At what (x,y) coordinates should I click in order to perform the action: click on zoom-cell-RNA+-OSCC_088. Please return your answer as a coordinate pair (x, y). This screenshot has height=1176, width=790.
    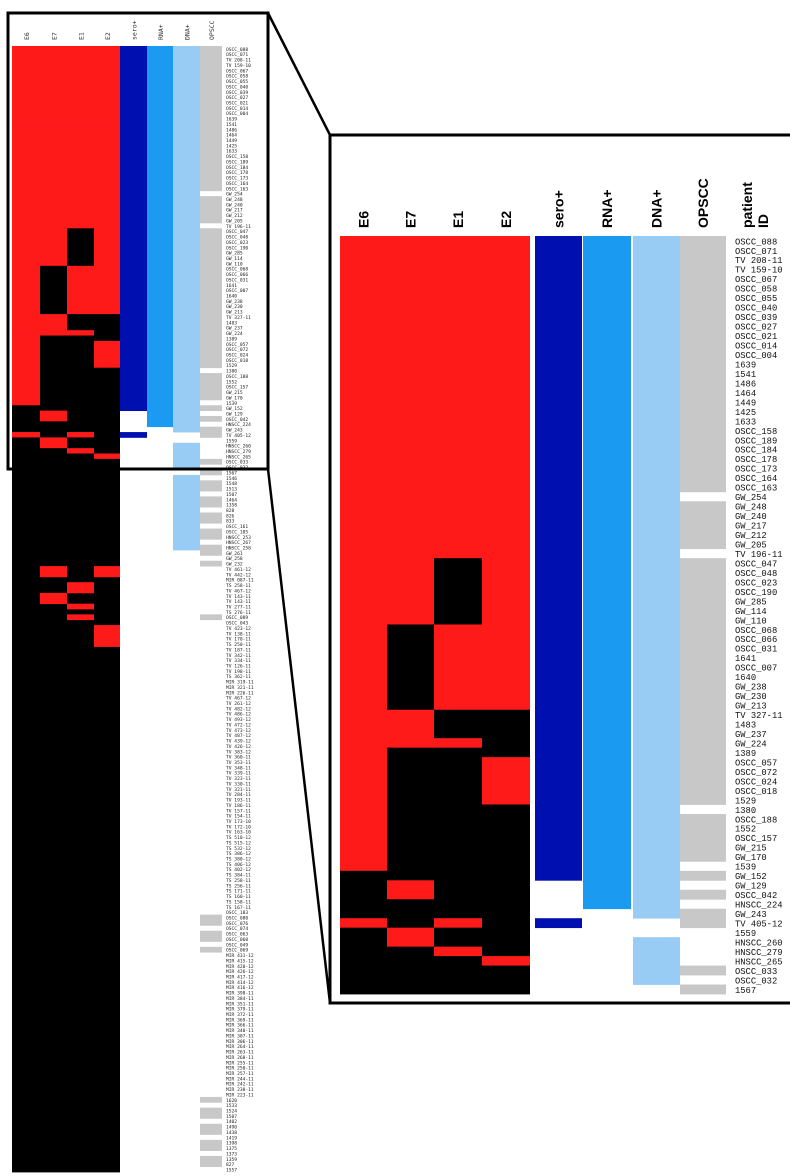
    Looking at the image, I should click on (607, 241).